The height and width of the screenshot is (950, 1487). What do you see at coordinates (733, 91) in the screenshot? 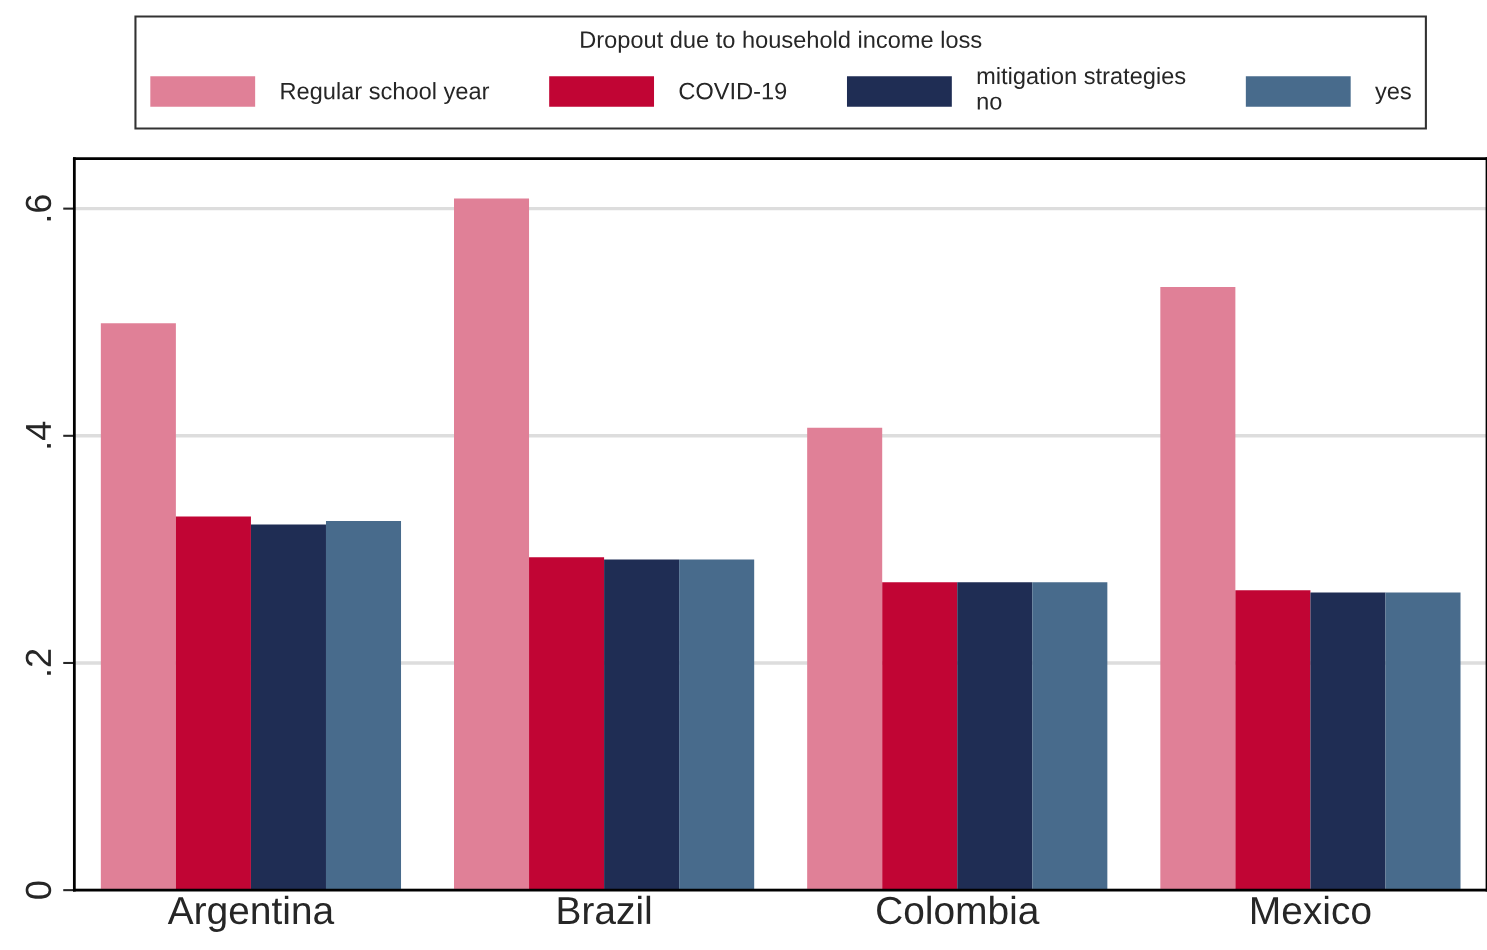
I see `legend-label: COVID-19` at bounding box center [733, 91].